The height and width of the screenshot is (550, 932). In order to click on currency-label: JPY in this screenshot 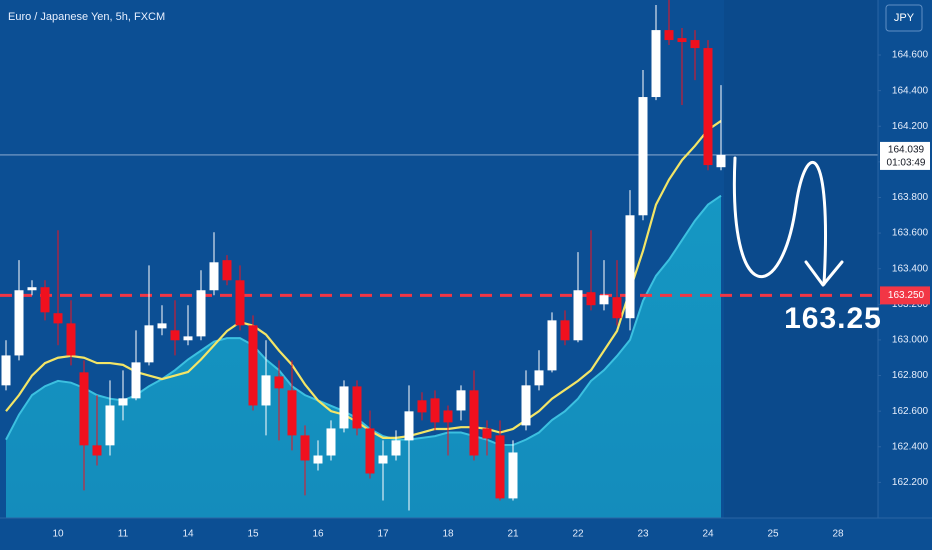, I will do `click(904, 18)`.